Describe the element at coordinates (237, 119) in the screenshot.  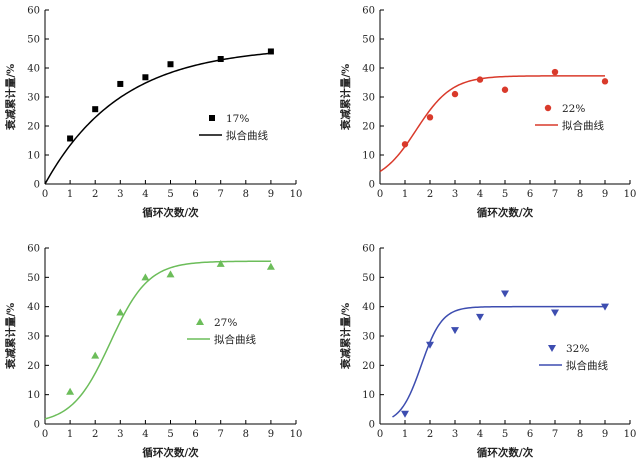
I see `legend-label: 17%` at that location.